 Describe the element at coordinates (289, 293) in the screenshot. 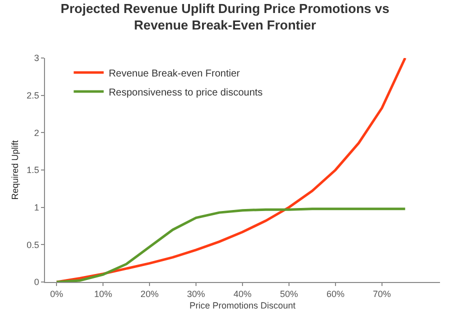

I see `x-tick-label: 50%` at that location.